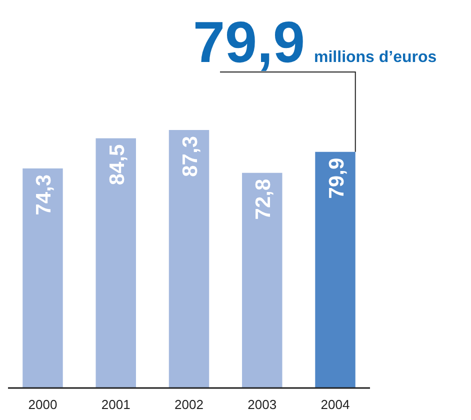  Describe the element at coordinates (249, 42) in the screenshot. I see `annotation: 79,9` at that location.